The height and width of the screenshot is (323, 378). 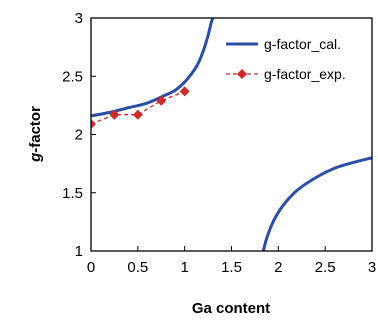 What do you see at coordinates (302, 44) in the screenshot?
I see `legend-label-cal: g-factor_cal.` at bounding box center [302, 44].